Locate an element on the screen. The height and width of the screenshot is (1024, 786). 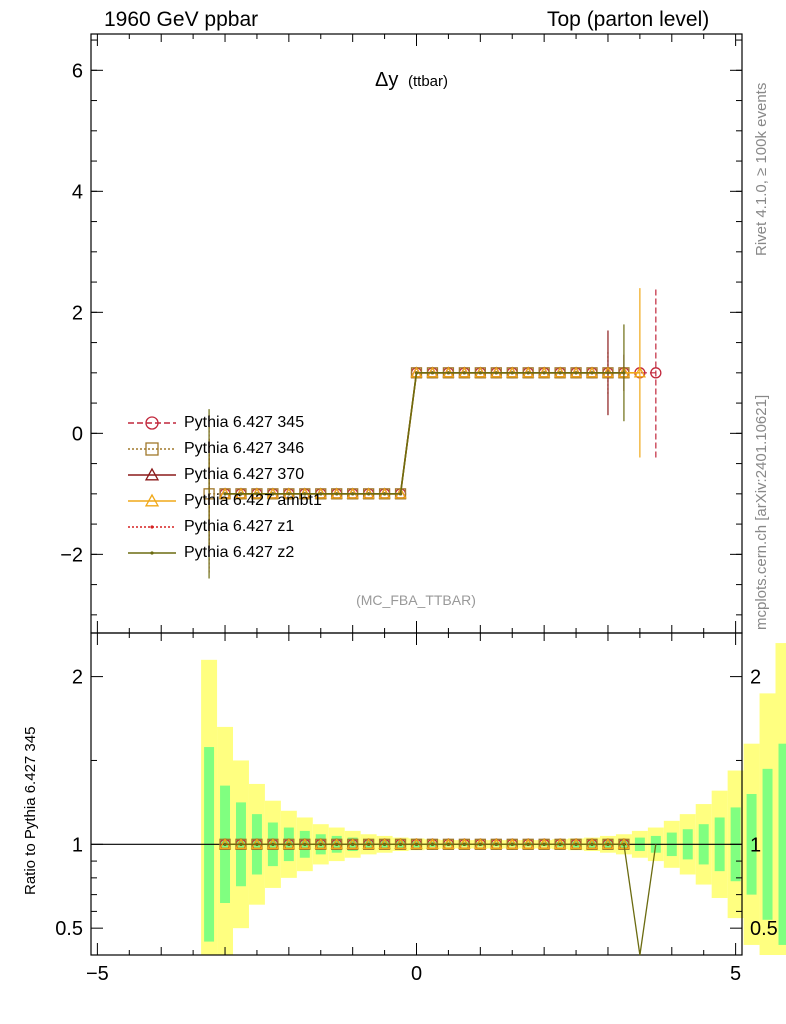
legend-entry: Pythia 6.427 345 is located at coordinates (224, 423).